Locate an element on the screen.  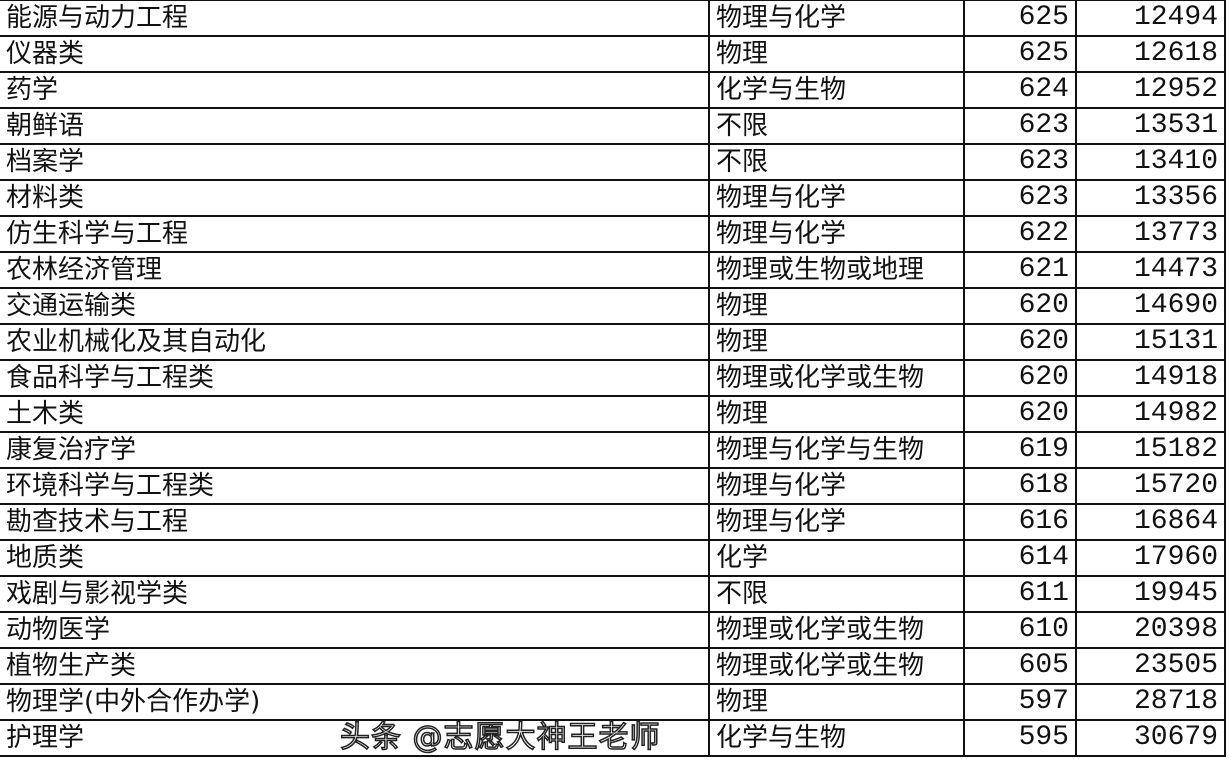
table-row: 动物医学 物理或化学或生物 610 20398 is located at coordinates (613, 630).